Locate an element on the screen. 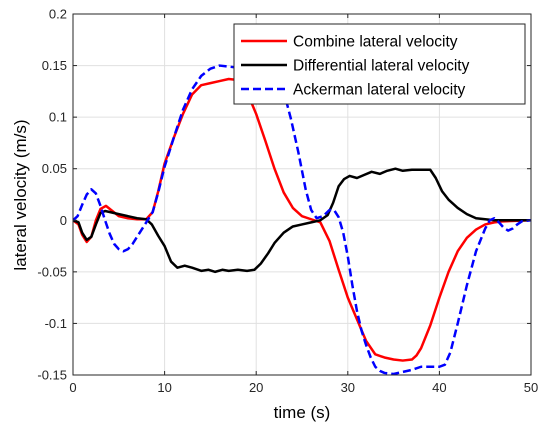 The height and width of the screenshot is (432, 550). x-tick-label: 30 is located at coordinates (348, 387).